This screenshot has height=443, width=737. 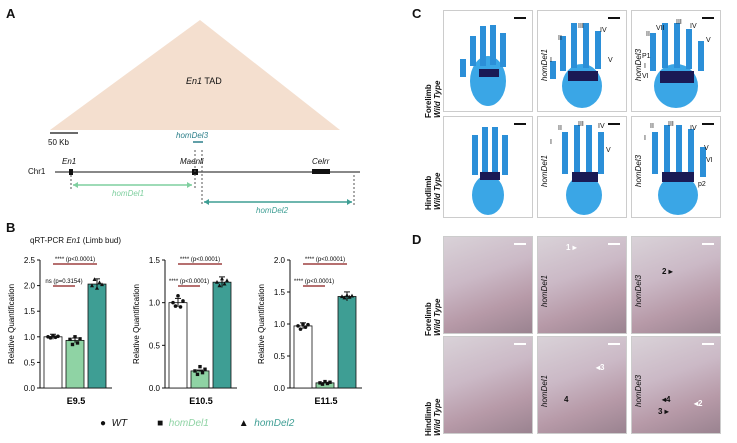 What do you see at coordinates (183, 423) in the screenshot?
I see `legend-homdel1: ■ homDel1` at bounding box center [183, 423].